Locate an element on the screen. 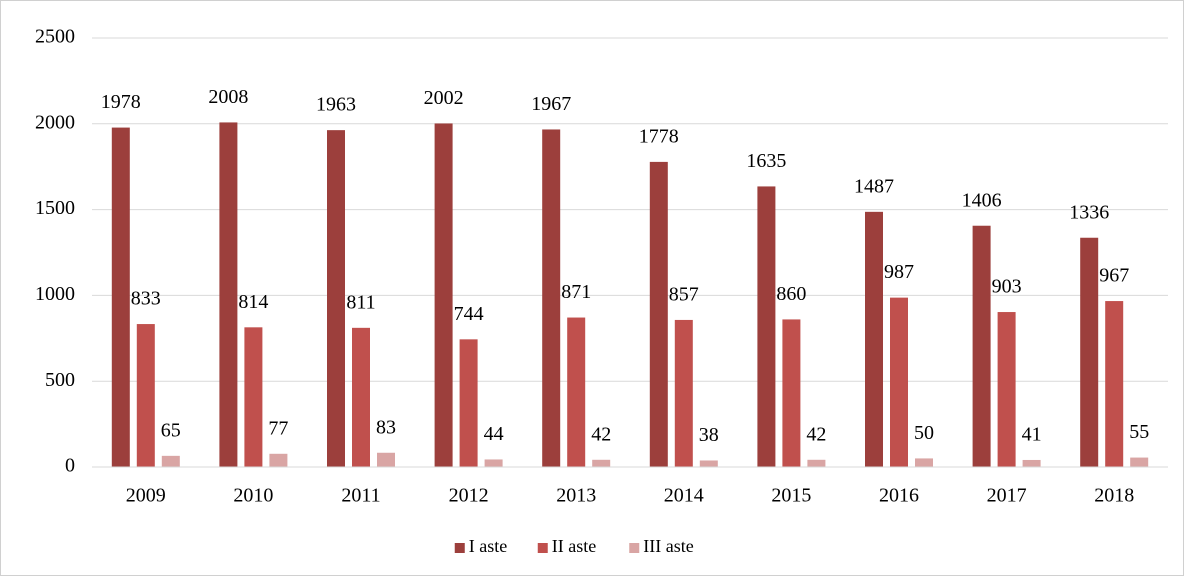 This screenshot has width=1184, height=581. data-label: 1778 is located at coordinates (659, 136).